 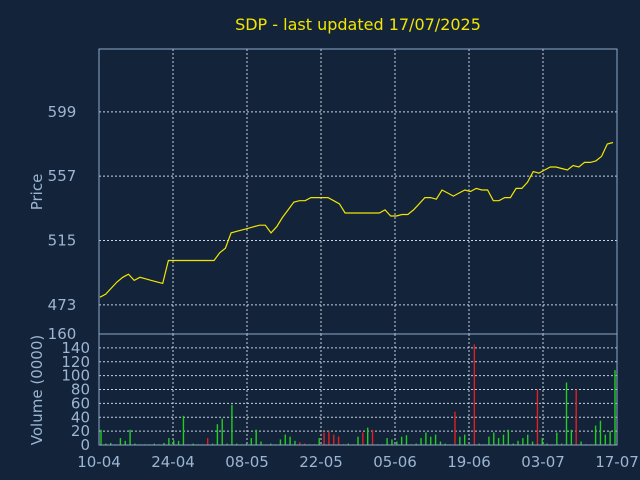 What do you see at coordinates (62, 223) in the screenshot?
I see `price-tick-labels: 473 515 557 599 160` at bounding box center [62, 223].